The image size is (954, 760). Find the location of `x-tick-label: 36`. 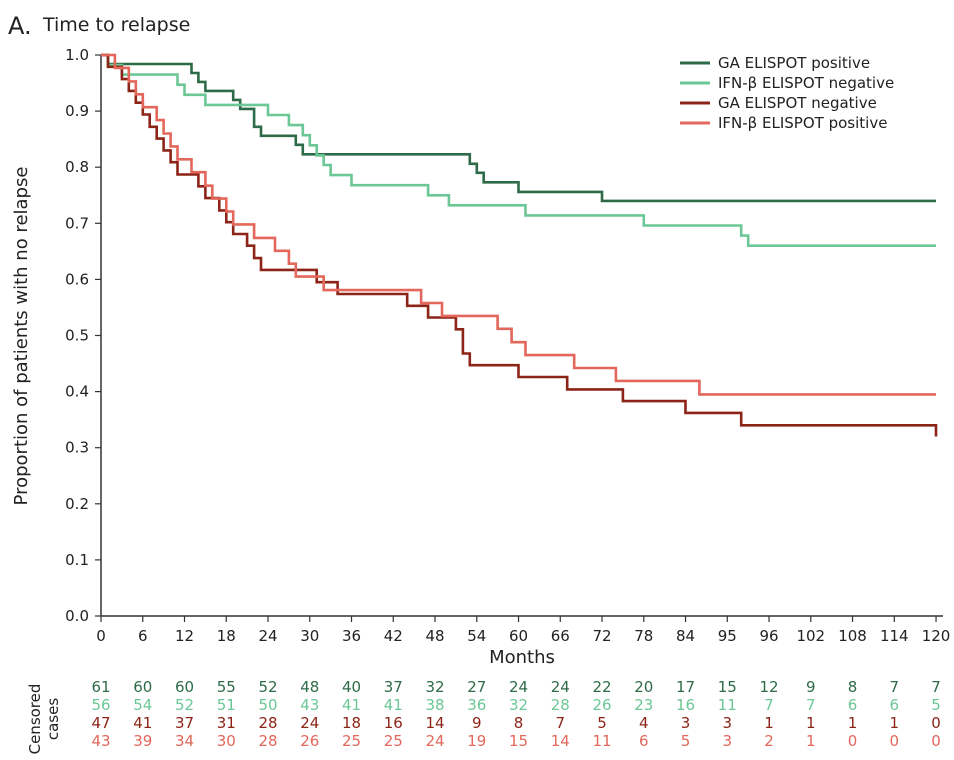

x-tick-label: 36 is located at coordinates (351, 636).